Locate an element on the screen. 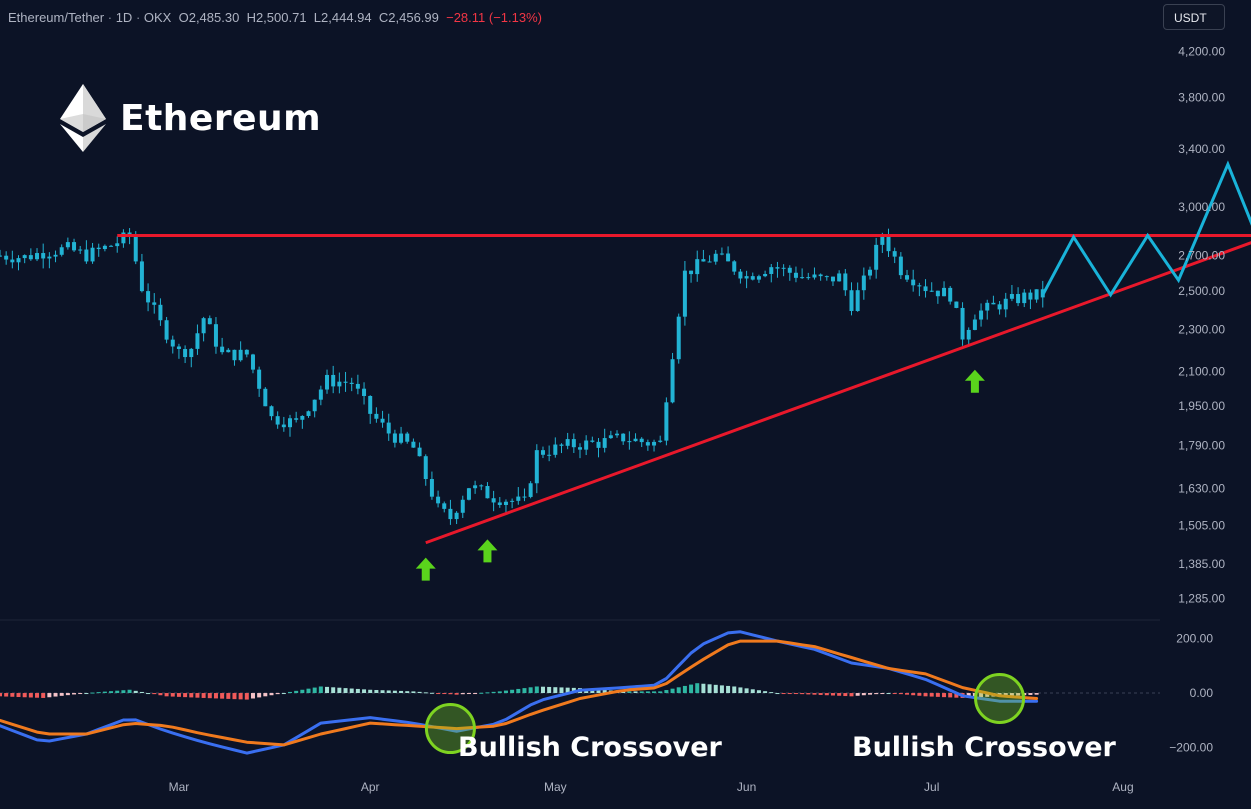  time-tick-label: Jun is located at coordinates (746, 787).